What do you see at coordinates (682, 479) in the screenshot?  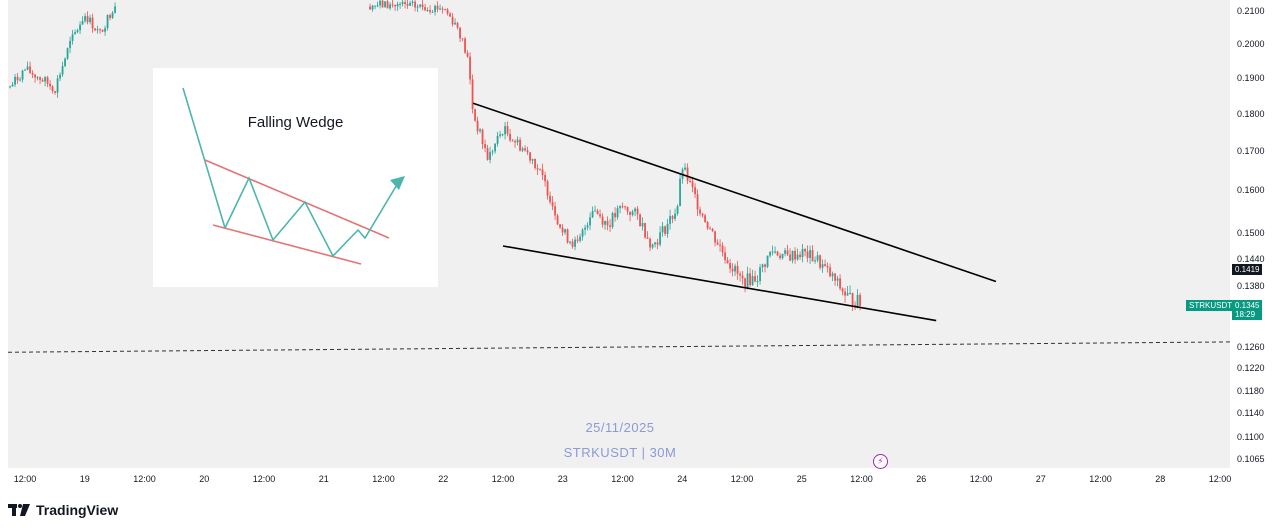 I see `time-tick-label: 24` at bounding box center [682, 479].